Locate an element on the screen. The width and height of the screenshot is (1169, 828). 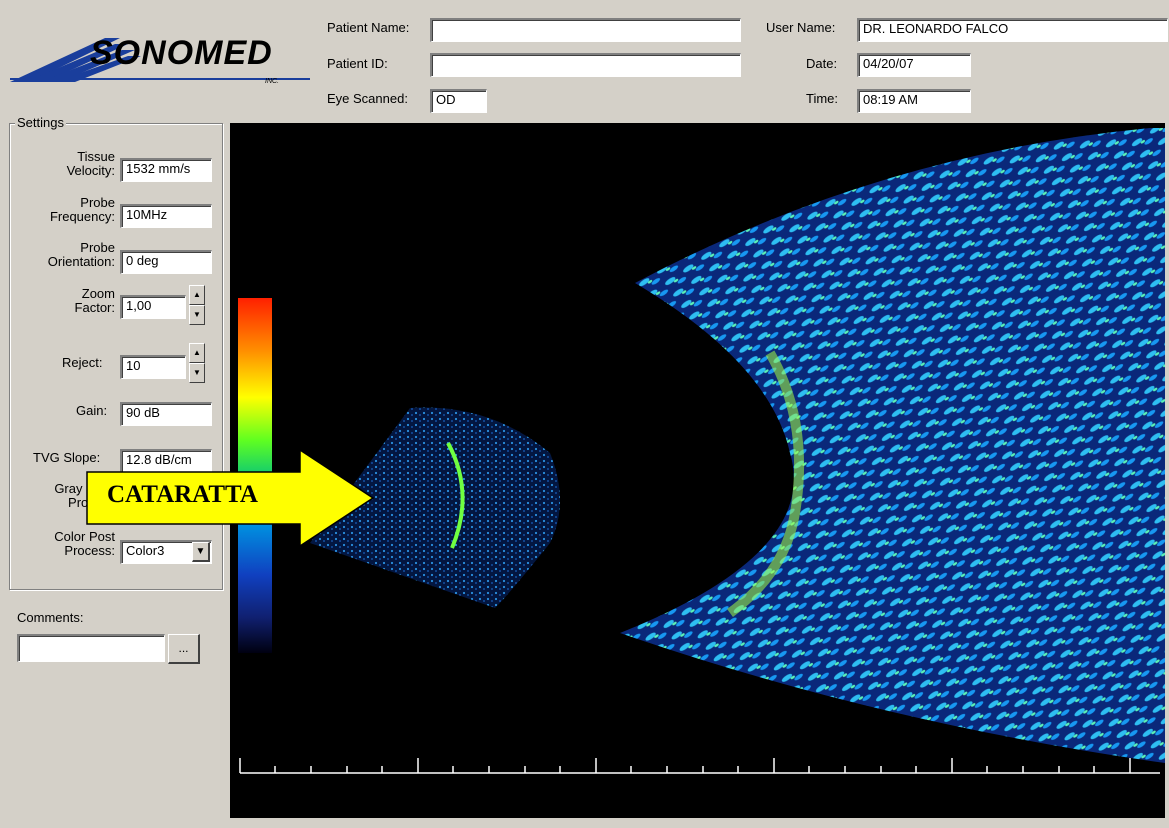
patient-id-label: Patient ID: is located at coordinates (357, 63).